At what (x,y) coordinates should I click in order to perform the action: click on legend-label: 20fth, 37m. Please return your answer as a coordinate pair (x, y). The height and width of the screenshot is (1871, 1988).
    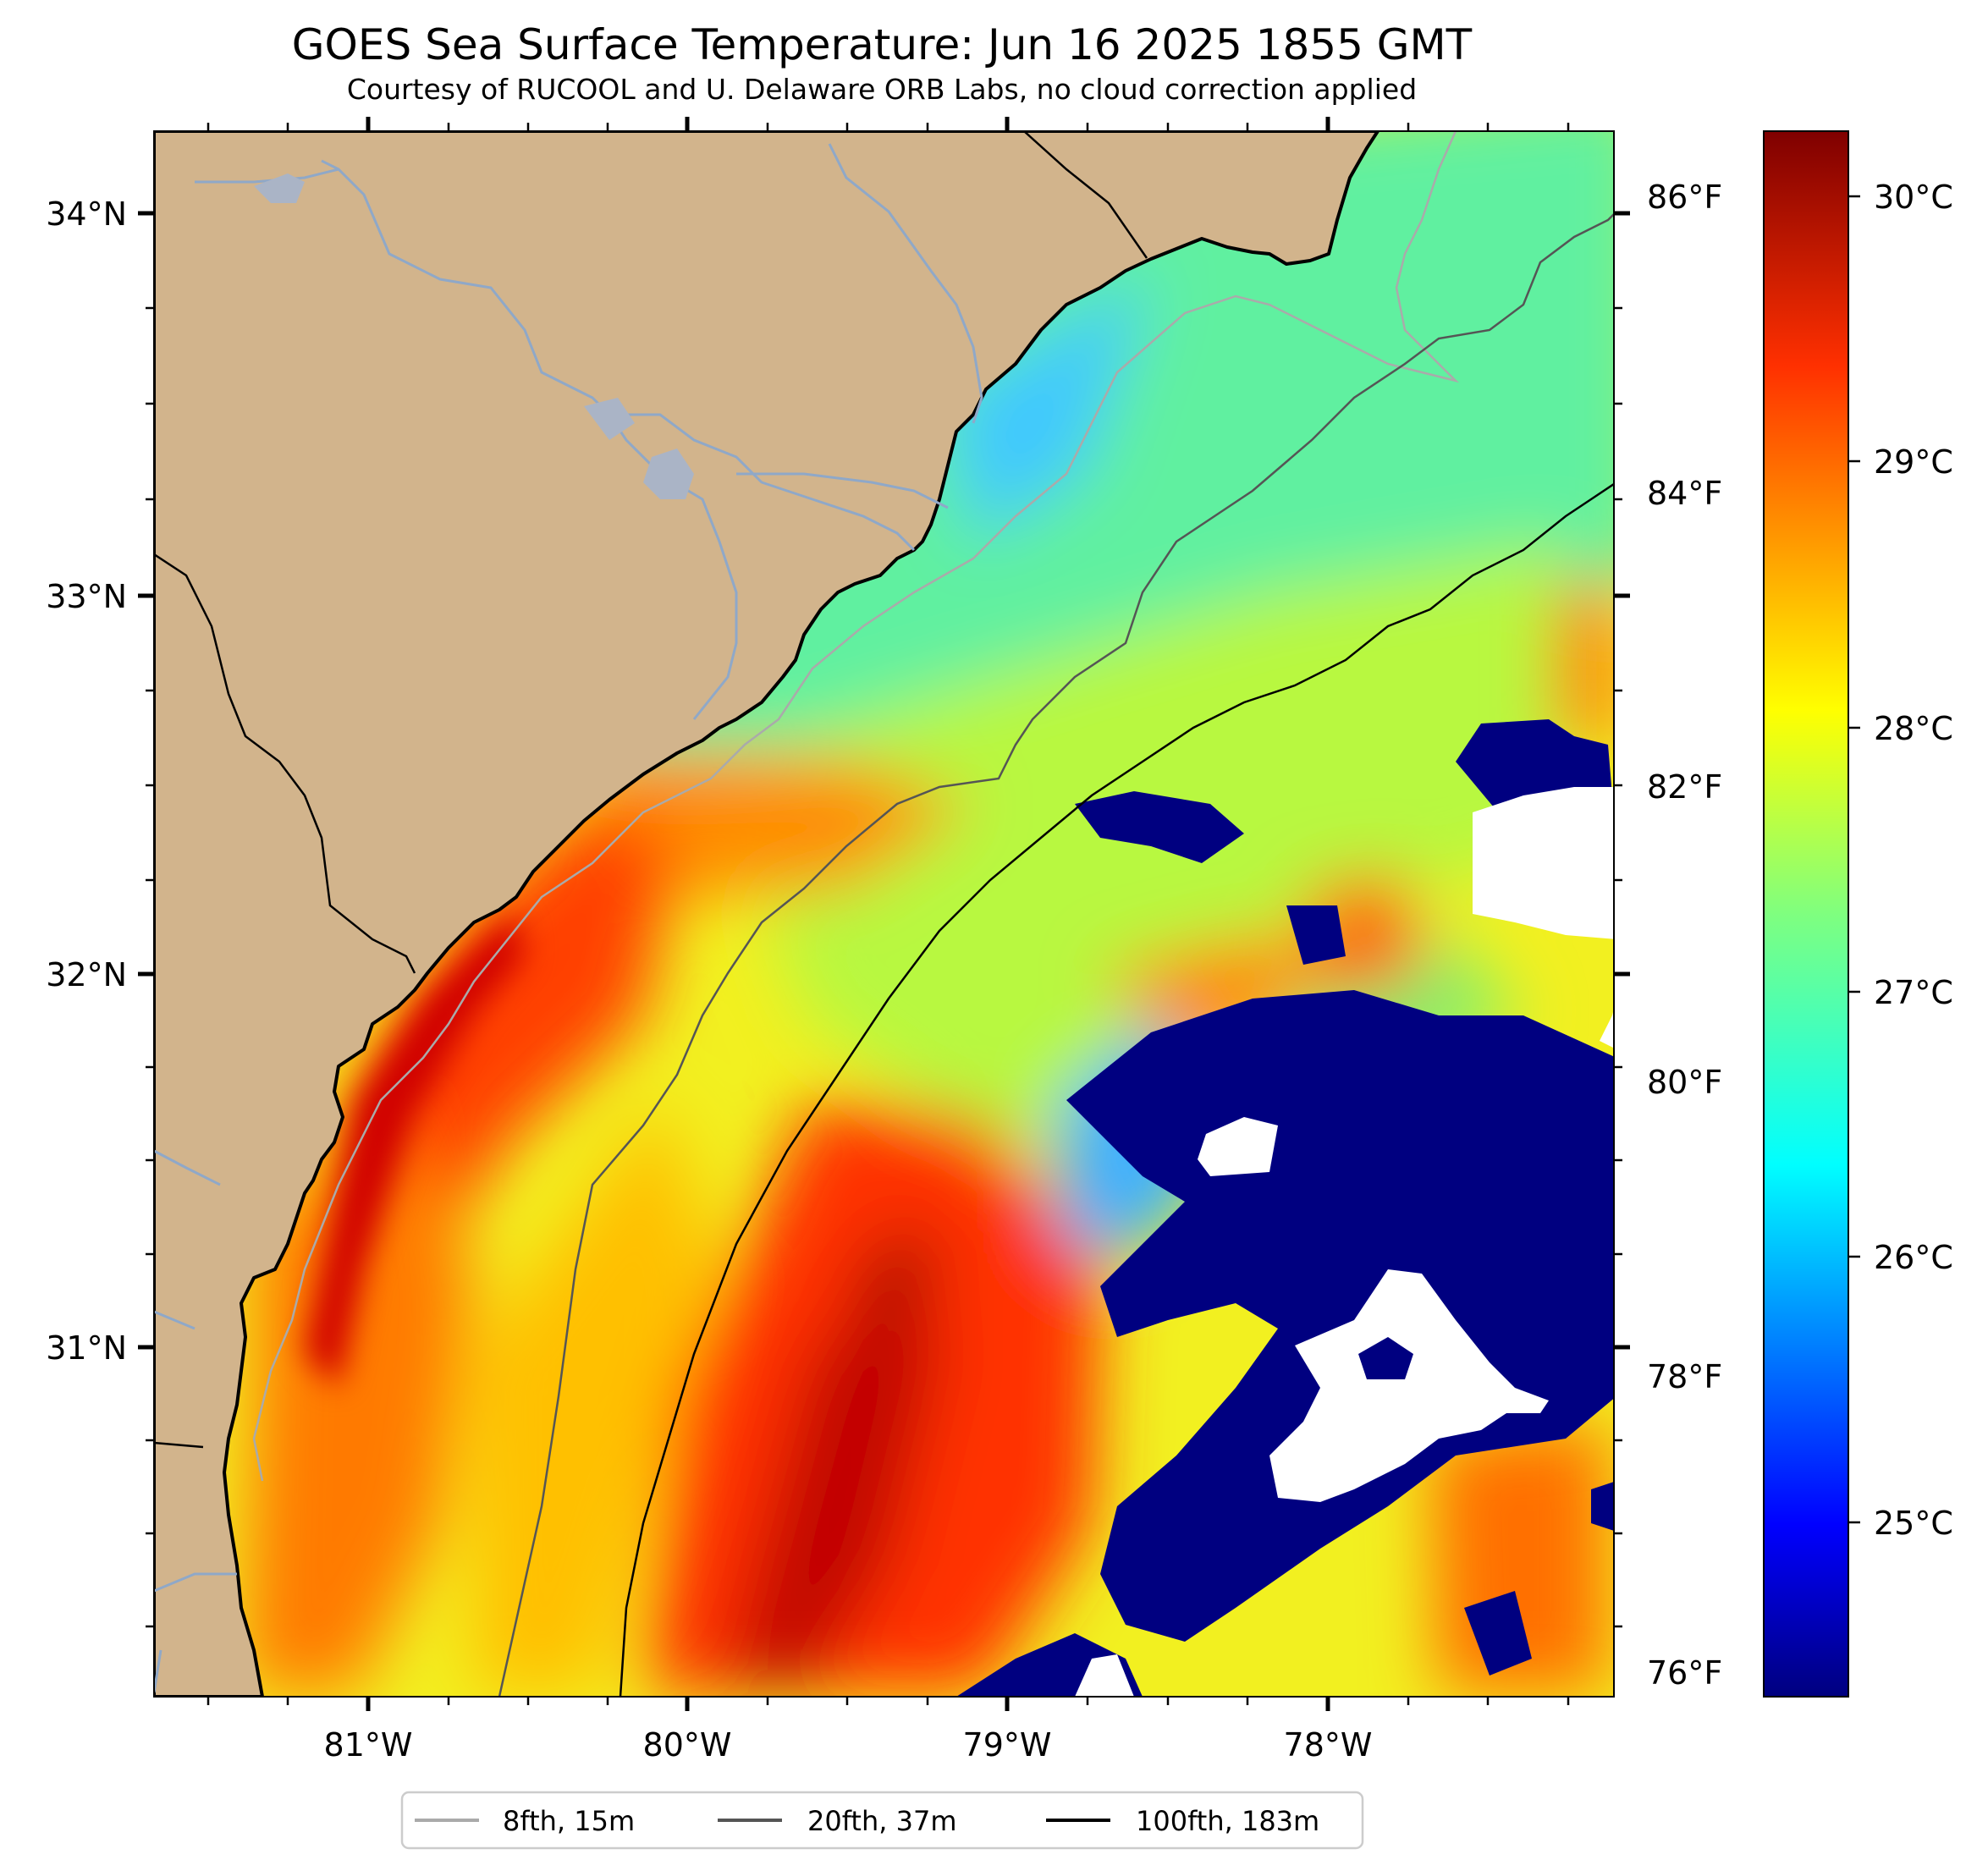
    Looking at the image, I should click on (881, 1821).